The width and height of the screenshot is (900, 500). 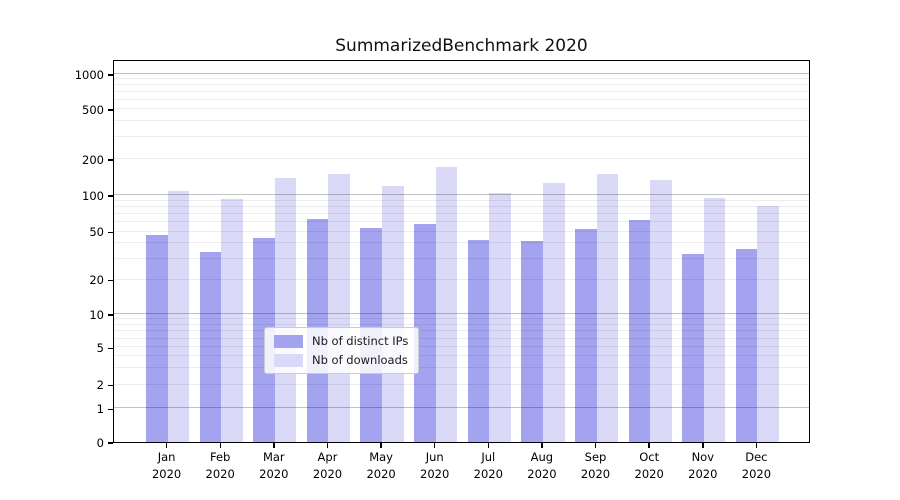 I want to click on bar-downloads-jul, so click(x=500, y=317).